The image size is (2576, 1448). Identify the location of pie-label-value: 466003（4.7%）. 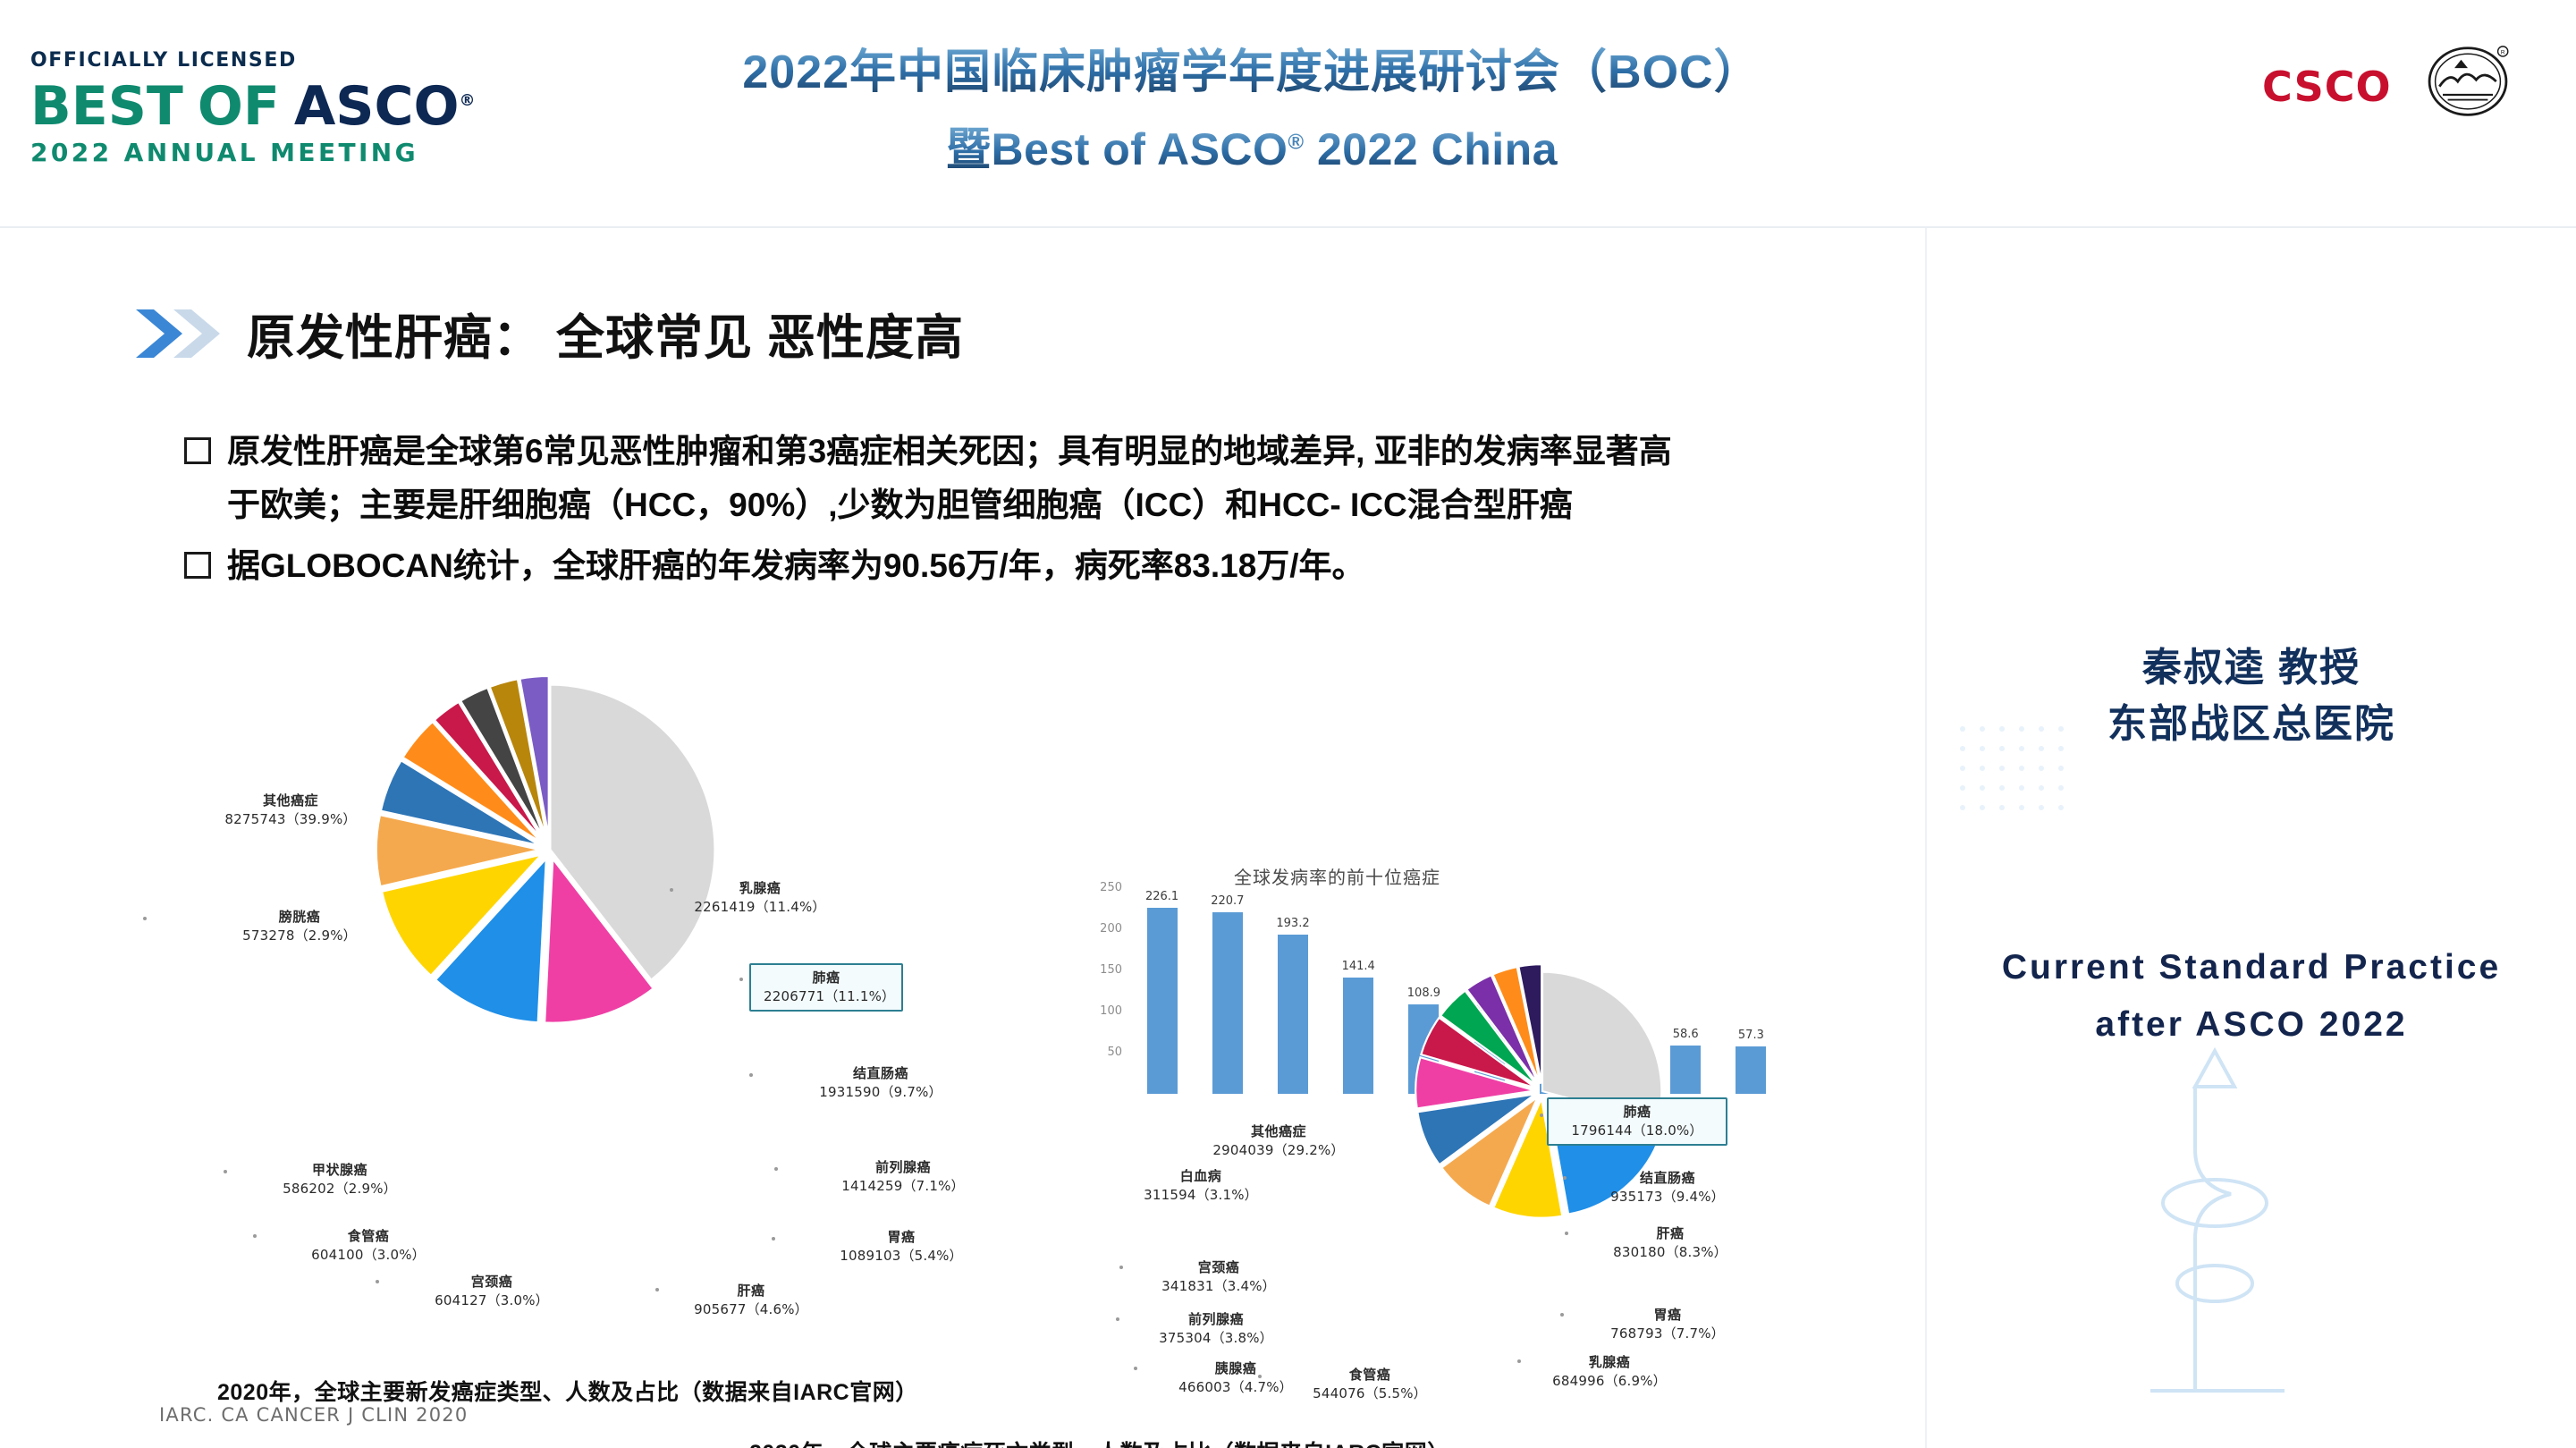
(1235, 1387).